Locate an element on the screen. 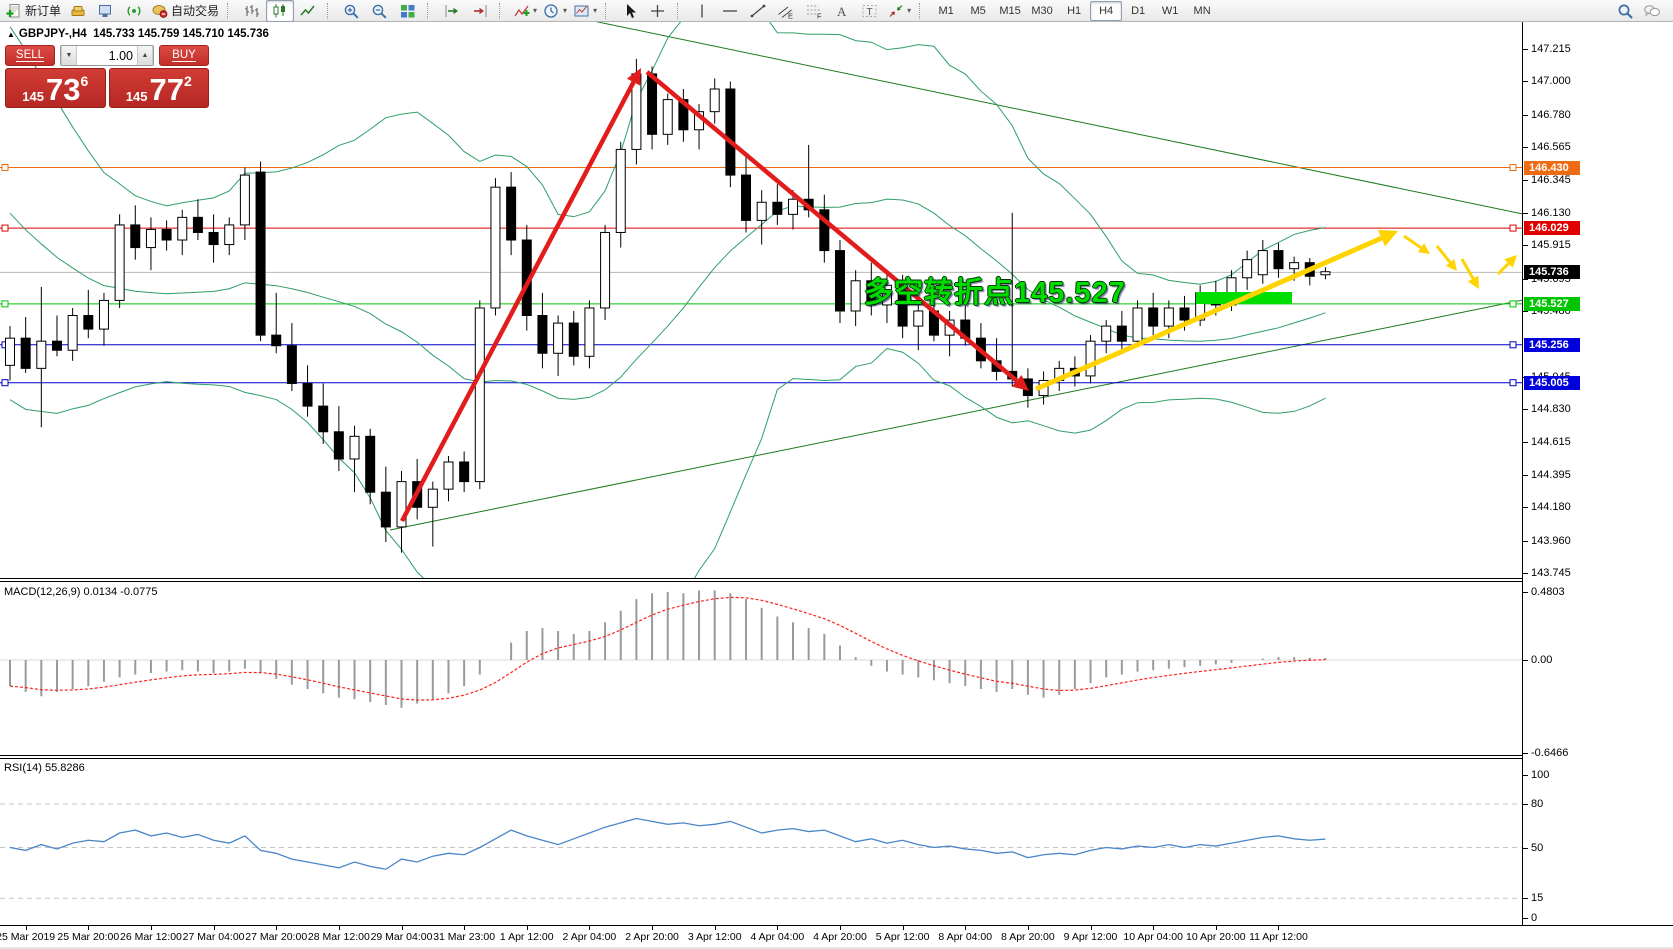 The image size is (1673, 949). arrows-button: ▾ is located at coordinates (899, 11).